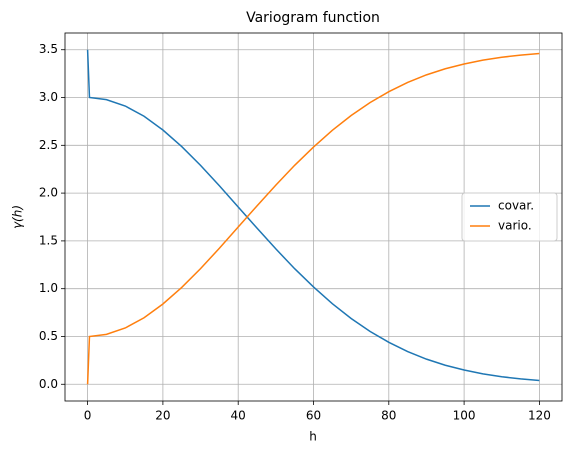 The width and height of the screenshot is (571, 455). What do you see at coordinates (313, 416) in the screenshot?
I see `x-tick-label: 60` at bounding box center [313, 416].